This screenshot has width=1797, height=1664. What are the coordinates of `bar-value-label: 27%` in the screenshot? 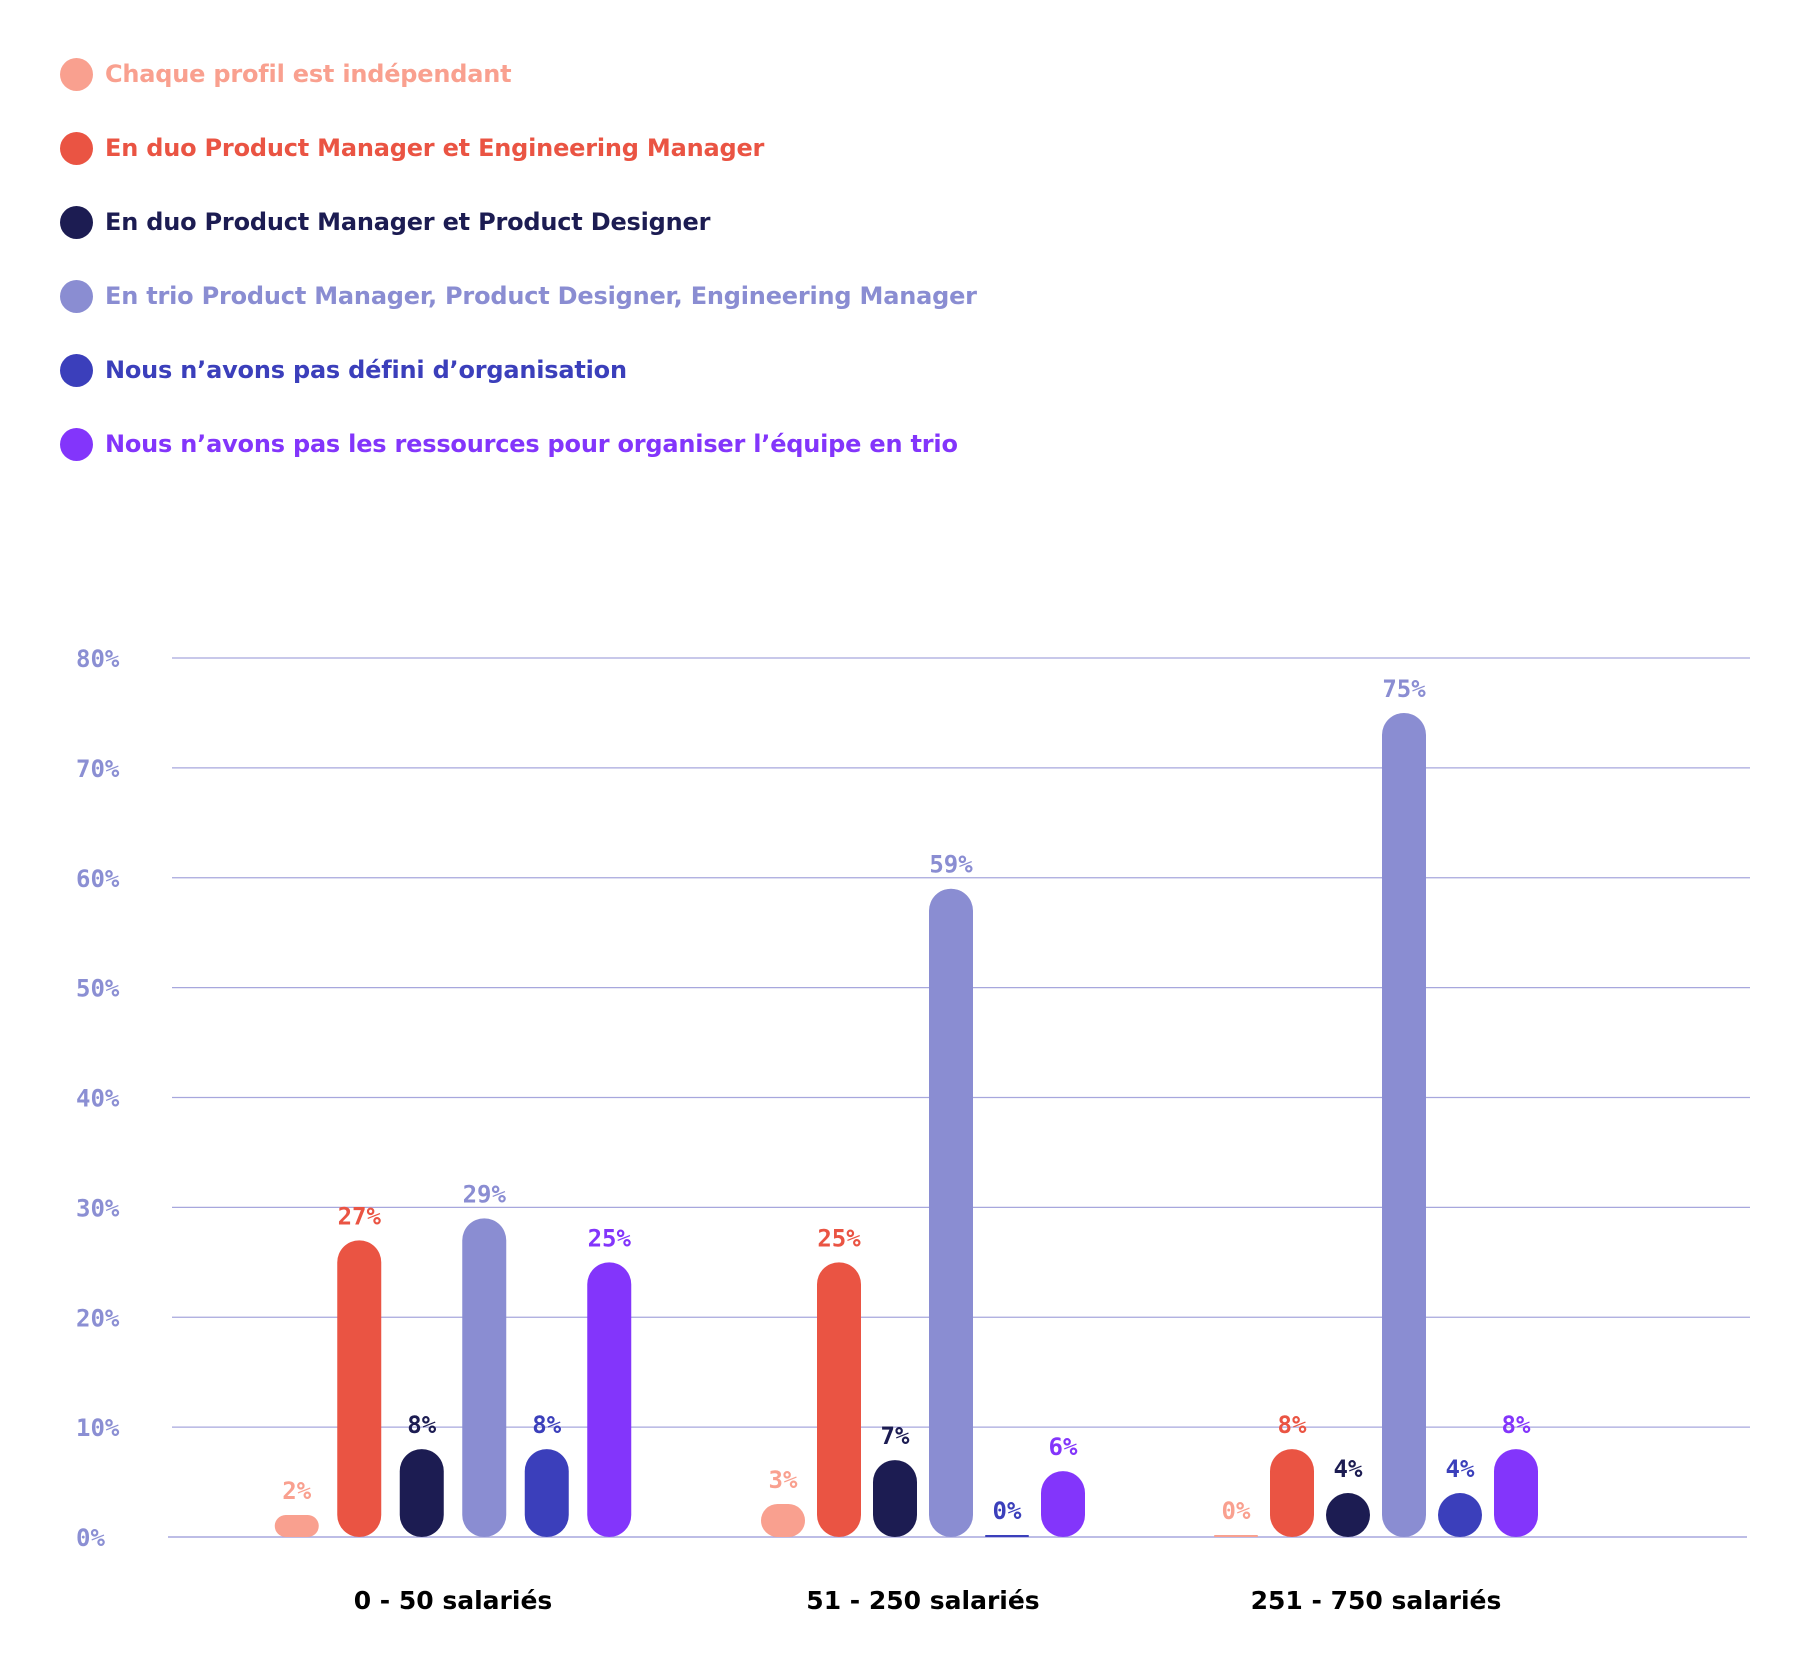 It's located at (360, 1216).